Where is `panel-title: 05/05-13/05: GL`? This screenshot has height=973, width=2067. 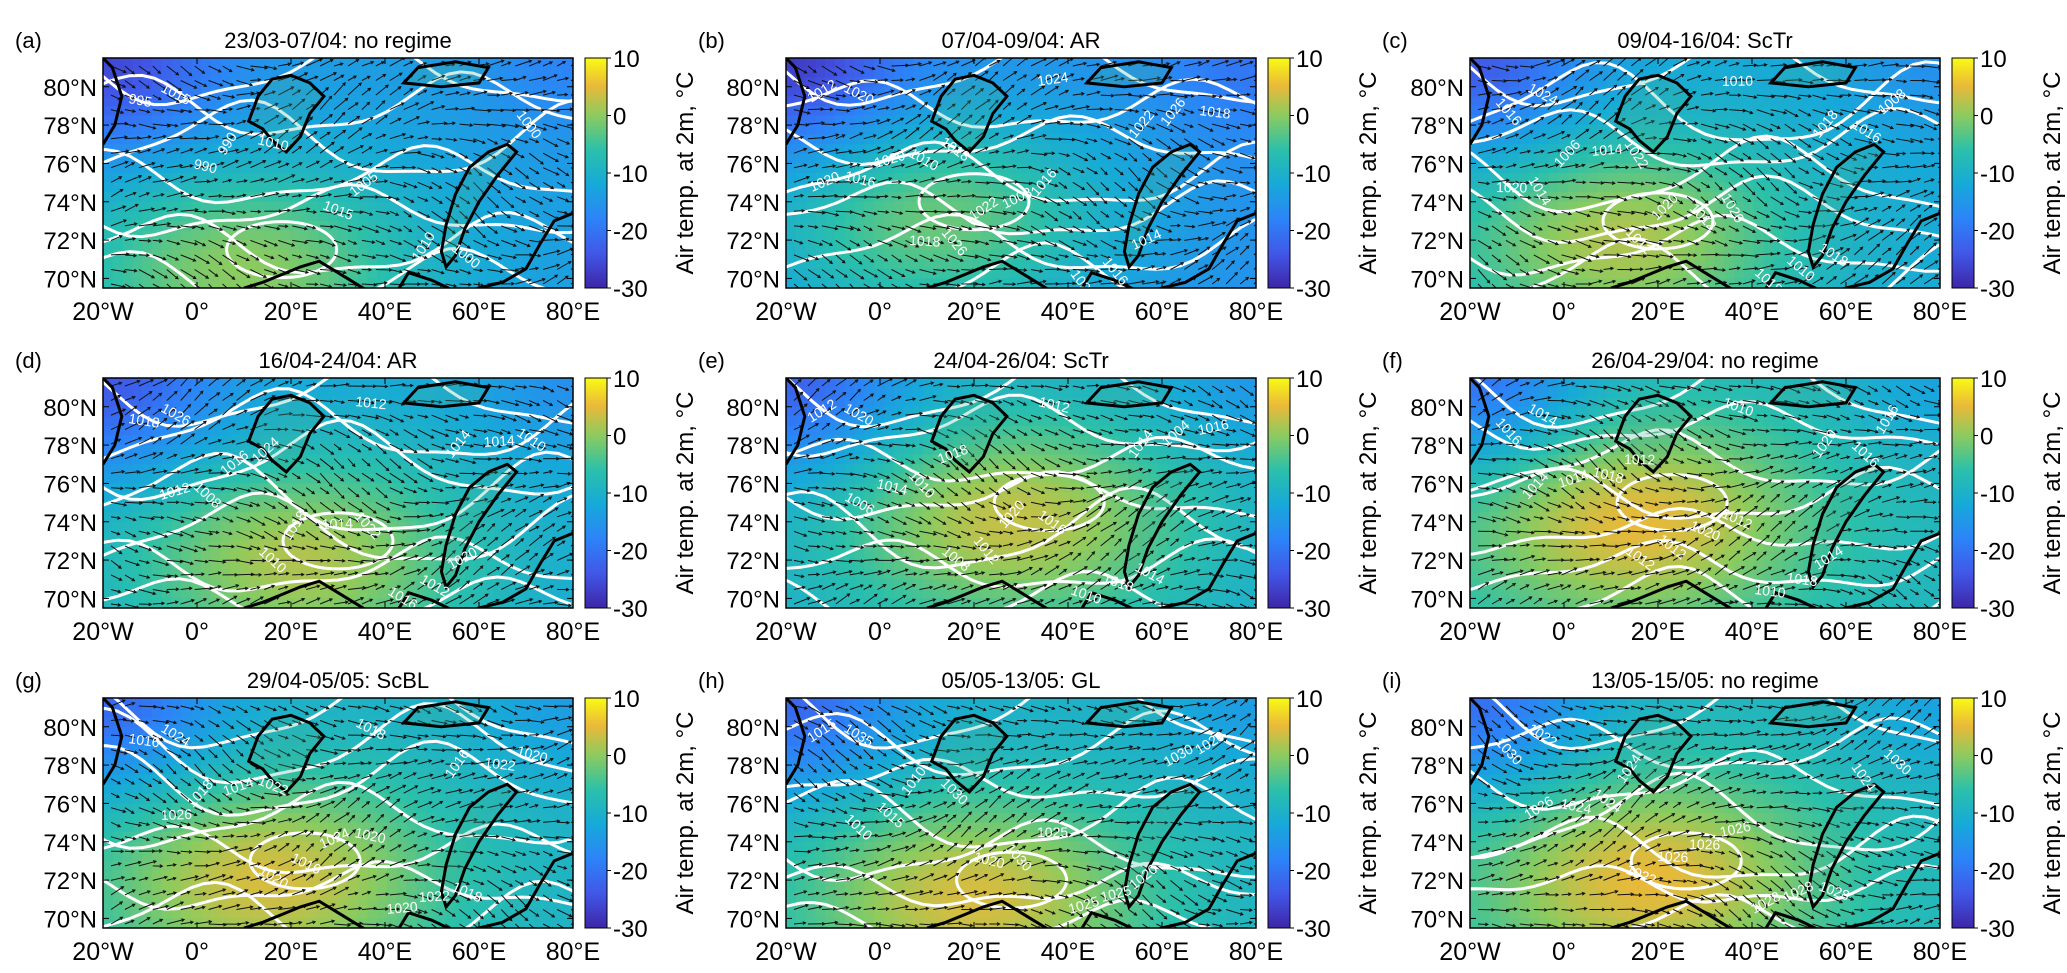 panel-title: 05/05-13/05: GL is located at coordinates (1020, 680).